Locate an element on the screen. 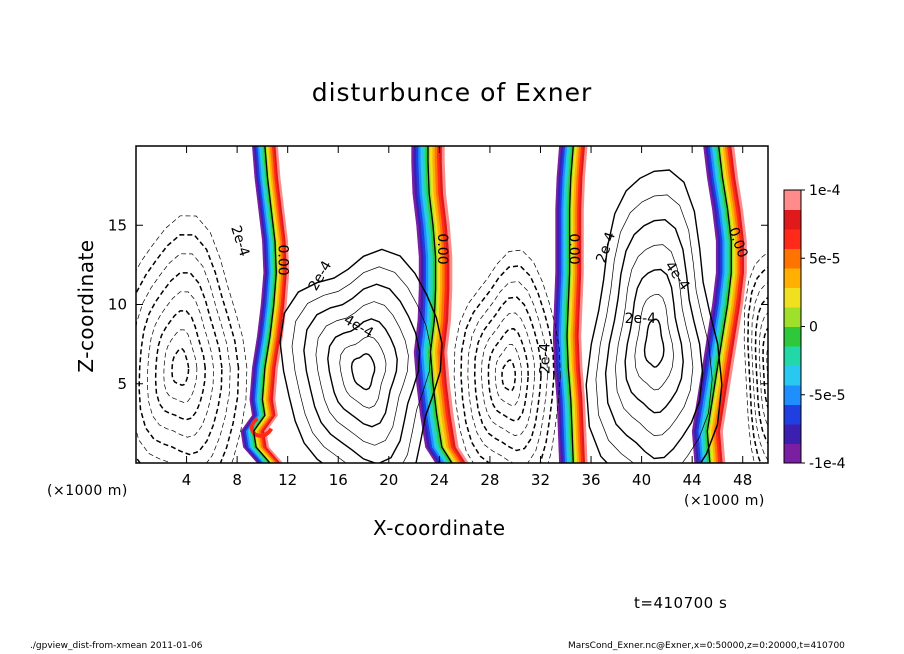  colorbar-label-2: 0 is located at coordinates (813, 328).